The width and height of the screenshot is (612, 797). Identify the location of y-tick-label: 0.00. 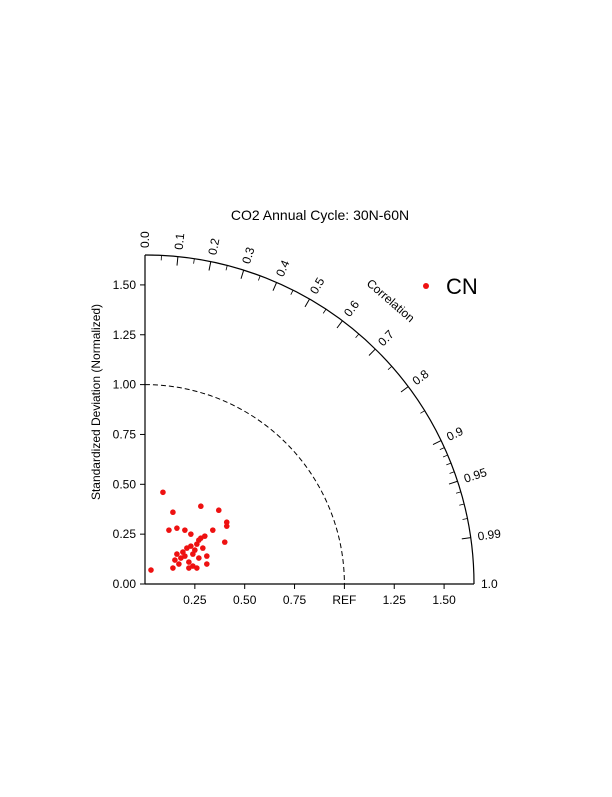
(125, 584).